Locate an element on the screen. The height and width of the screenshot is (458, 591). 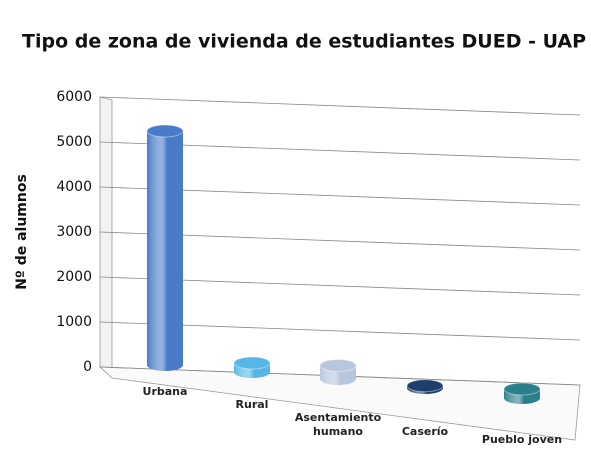
grid-line is located at coordinates (340, 106).